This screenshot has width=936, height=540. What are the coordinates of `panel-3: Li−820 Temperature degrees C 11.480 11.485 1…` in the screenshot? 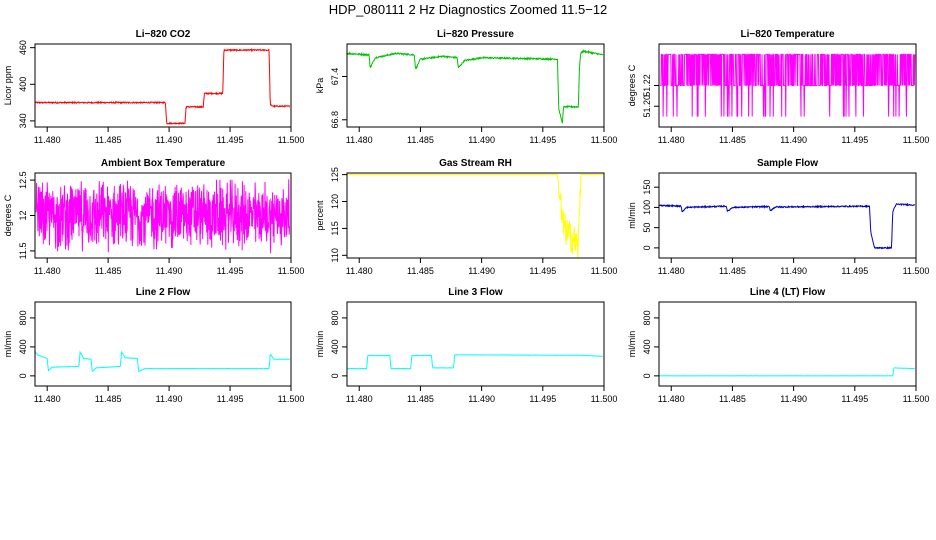 It's located at (778, 87).